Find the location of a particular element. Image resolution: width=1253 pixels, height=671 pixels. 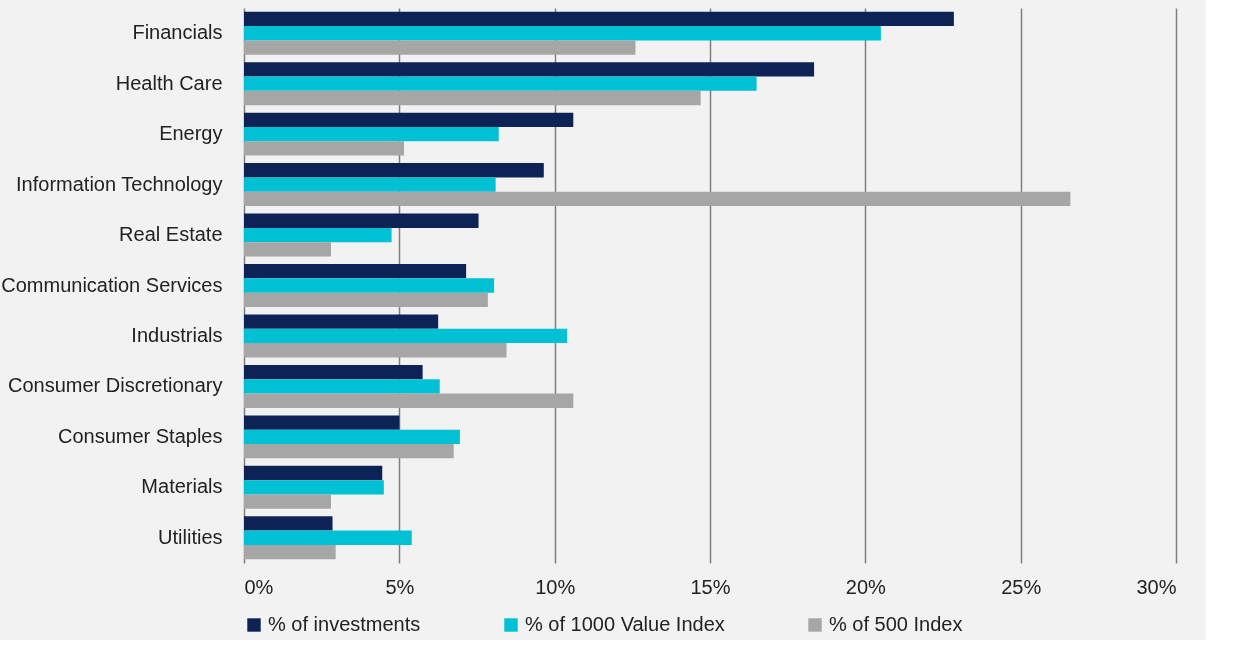

y-tick-label: Communication Services is located at coordinates (112, 284).